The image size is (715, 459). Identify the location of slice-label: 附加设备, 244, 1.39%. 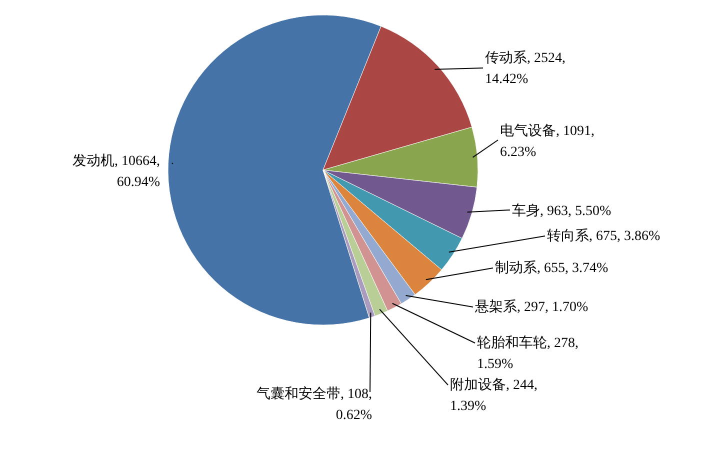
(494, 395).